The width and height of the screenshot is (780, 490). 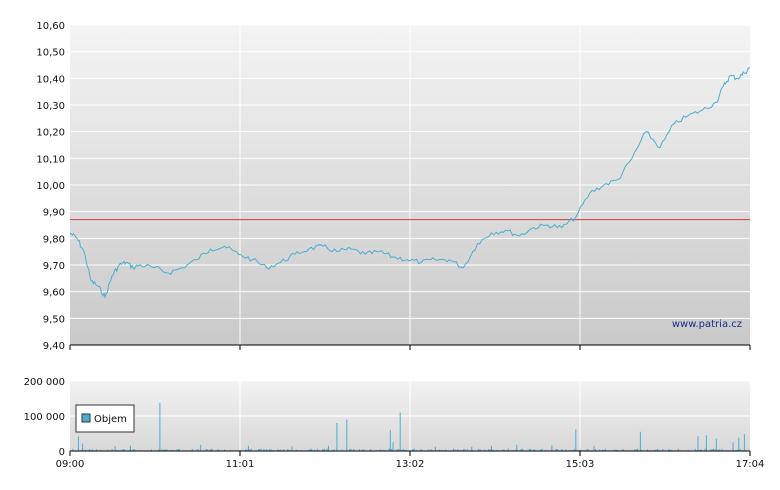 I want to click on volume-y-axis: 200 000 100 000 0, so click(x=44, y=417).